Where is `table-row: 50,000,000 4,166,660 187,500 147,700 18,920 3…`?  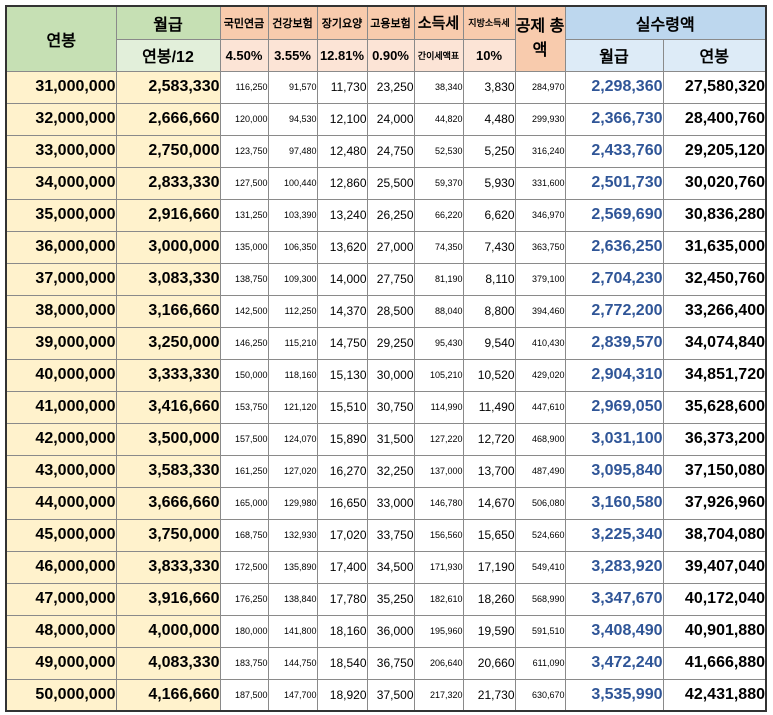 table-row: 50,000,000 4,166,660 187,500 147,700 18,920 3… is located at coordinates (386, 695).